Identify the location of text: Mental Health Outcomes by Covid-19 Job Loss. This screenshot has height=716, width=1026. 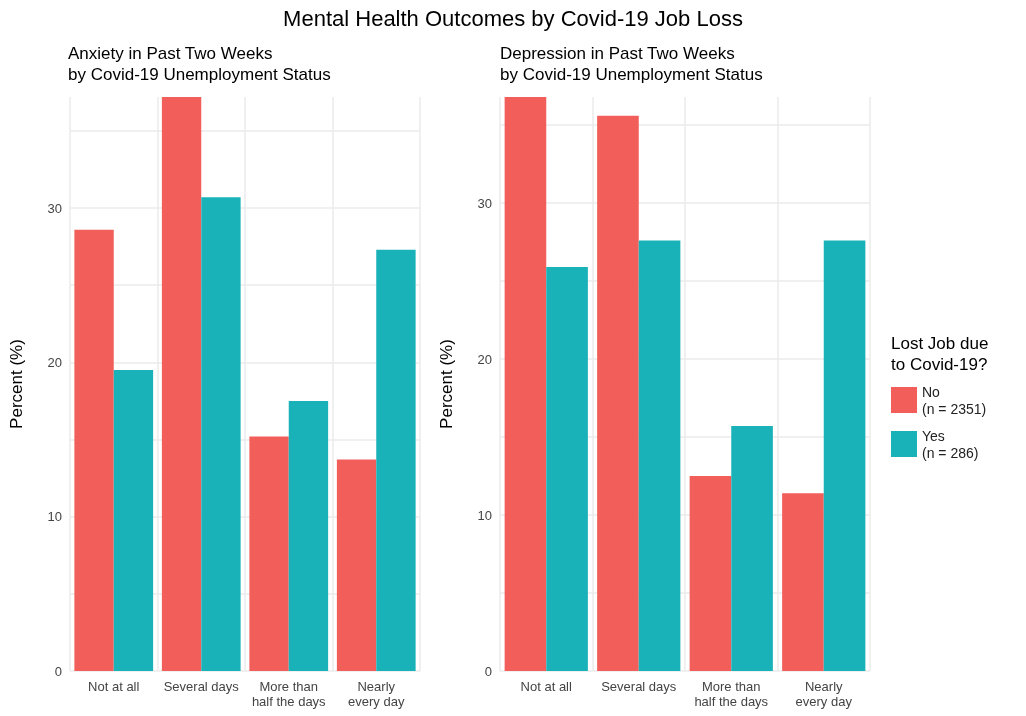
(513, 19).